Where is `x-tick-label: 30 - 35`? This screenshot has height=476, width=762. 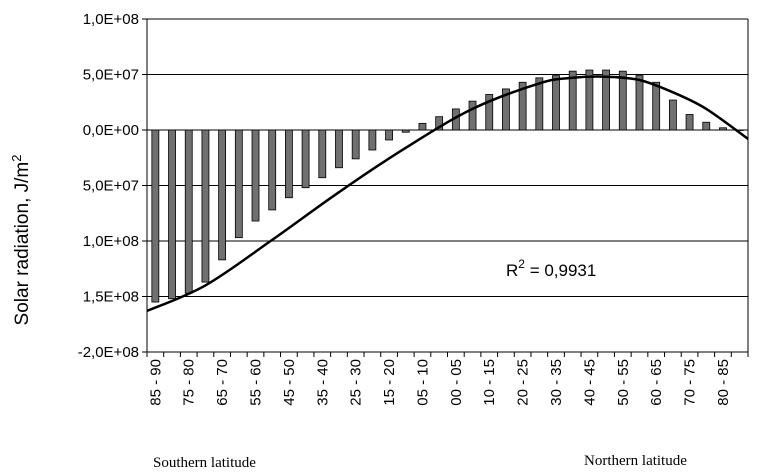
x-tick-label: 30 - 35 is located at coordinates (556, 382).